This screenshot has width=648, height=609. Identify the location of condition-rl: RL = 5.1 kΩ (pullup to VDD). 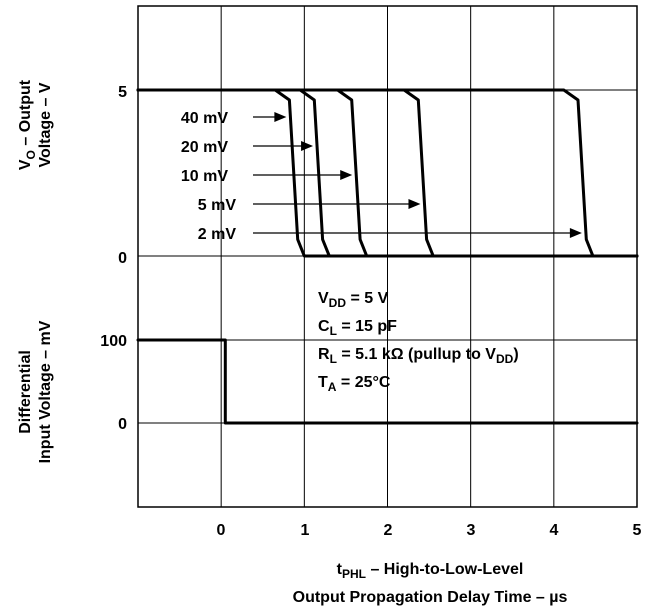
(418, 356).